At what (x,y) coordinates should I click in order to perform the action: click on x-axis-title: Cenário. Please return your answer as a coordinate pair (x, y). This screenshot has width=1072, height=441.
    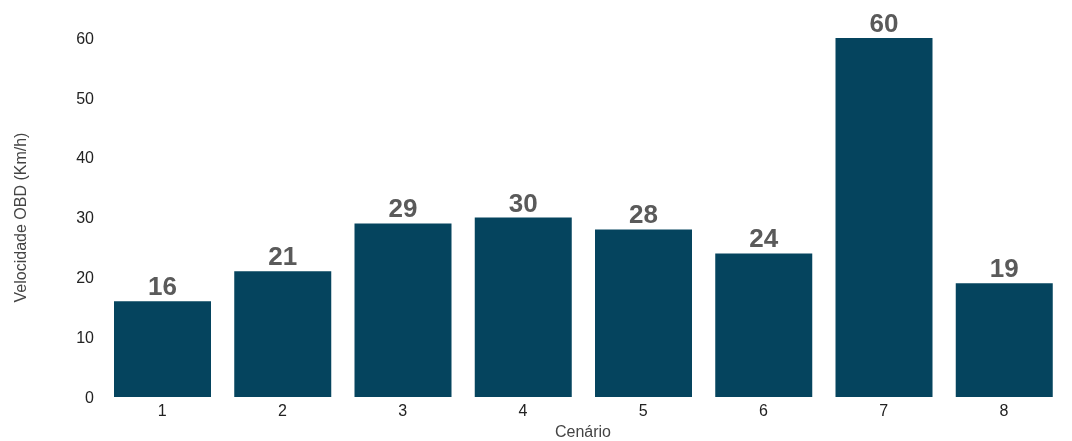
    Looking at the image, I should click on (583, 431).